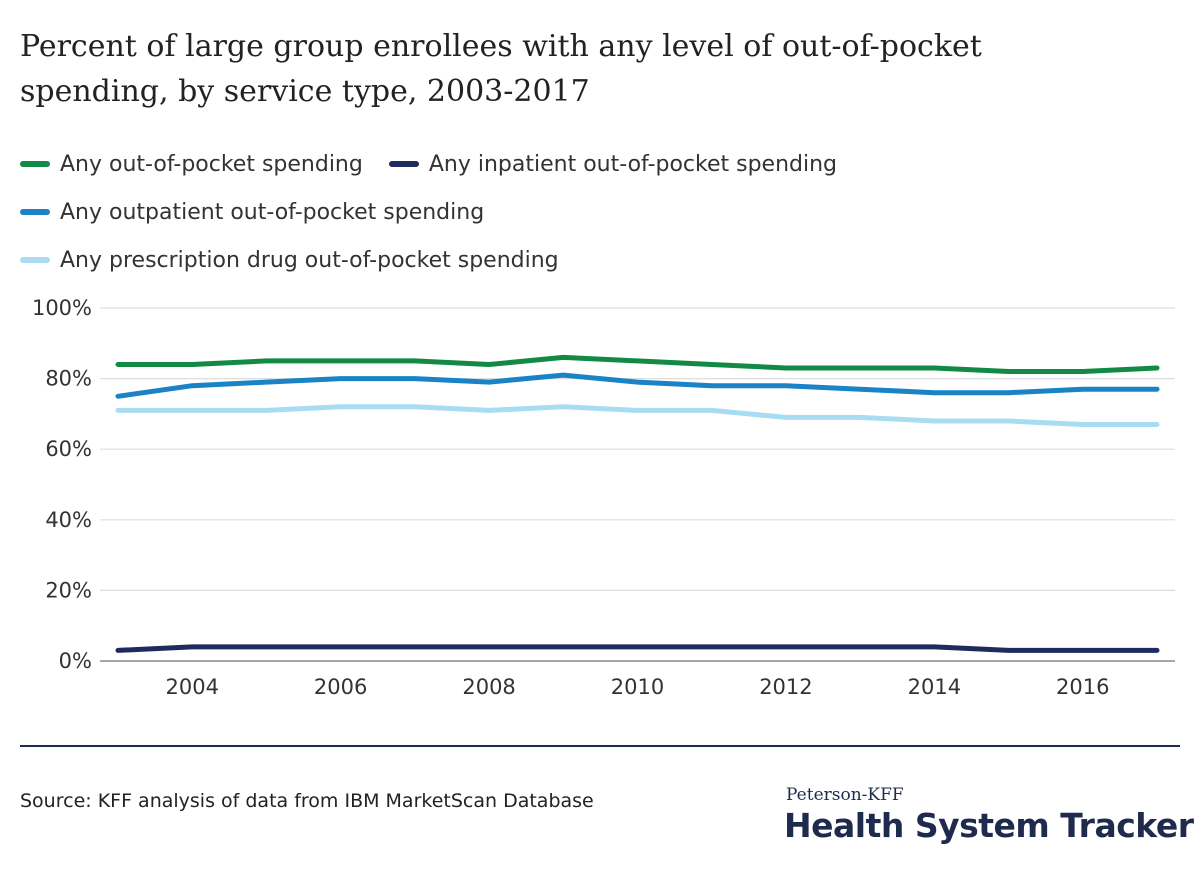  What do you see at coordinates (633, 164) in the screenshot?
I see `legend-label: Any inpatient out-of-pocket spending` at bounding box center [633, 164].